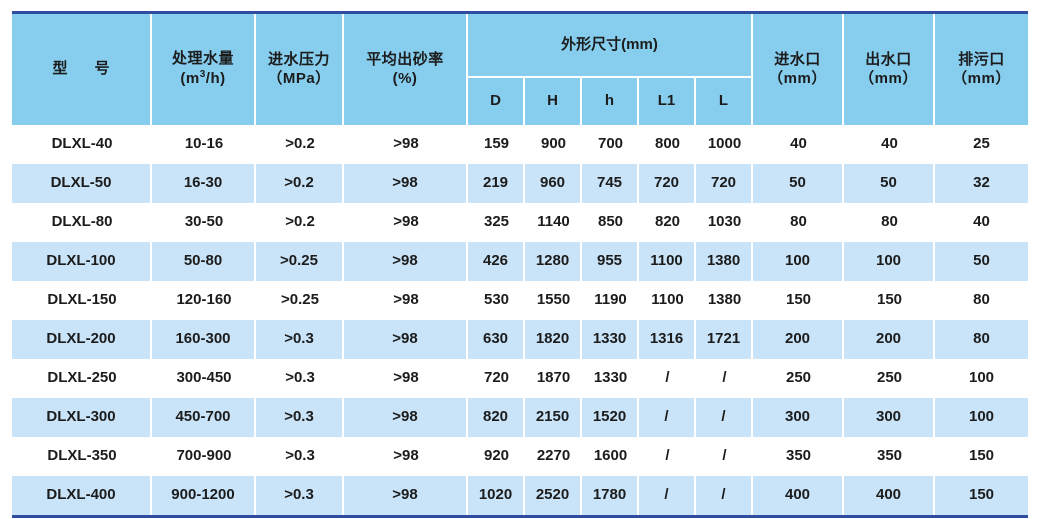  What do you see at coordinates (981, 59) in the screenshot?
I see `column-header-drain-label: 排污口` at bounding box center [981, 59].